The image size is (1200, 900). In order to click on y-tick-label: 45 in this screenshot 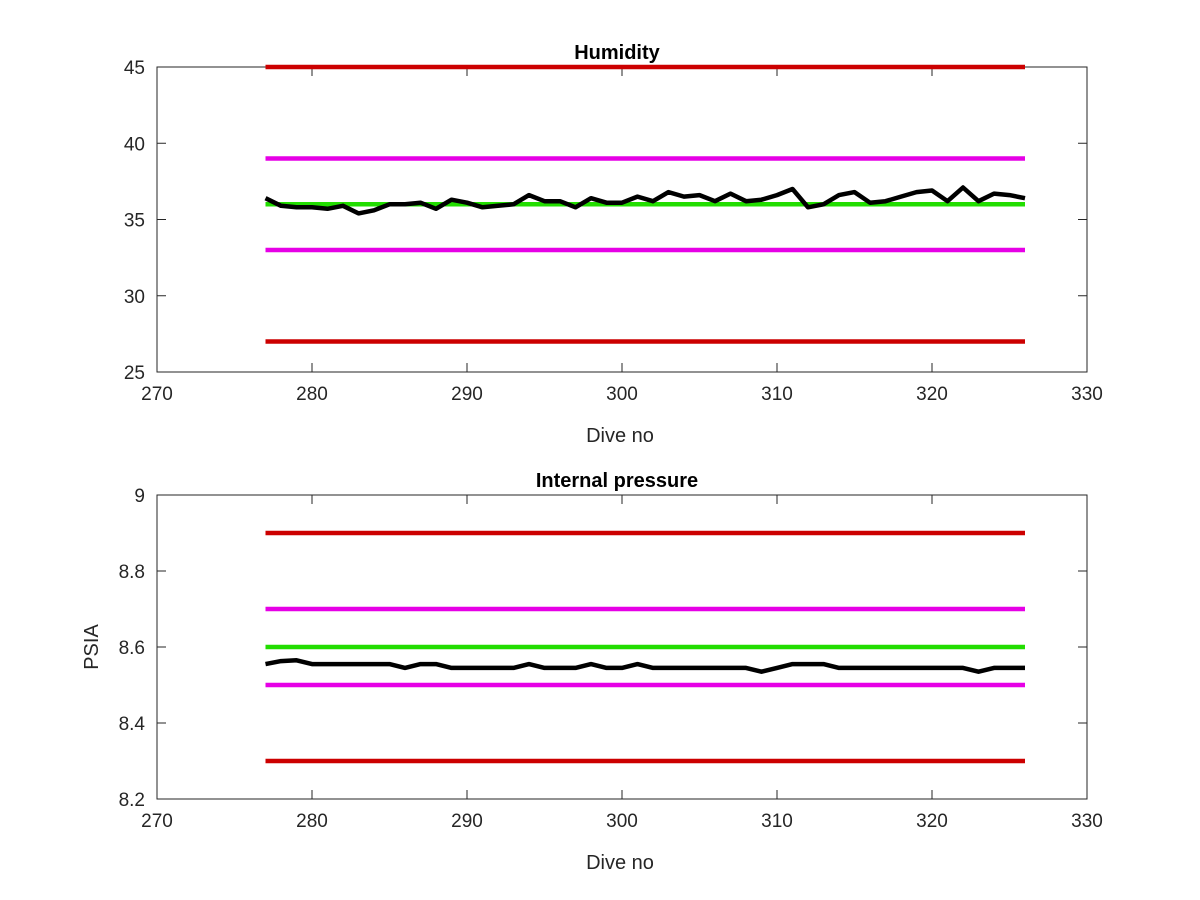, I will do `click(134, 68)`.